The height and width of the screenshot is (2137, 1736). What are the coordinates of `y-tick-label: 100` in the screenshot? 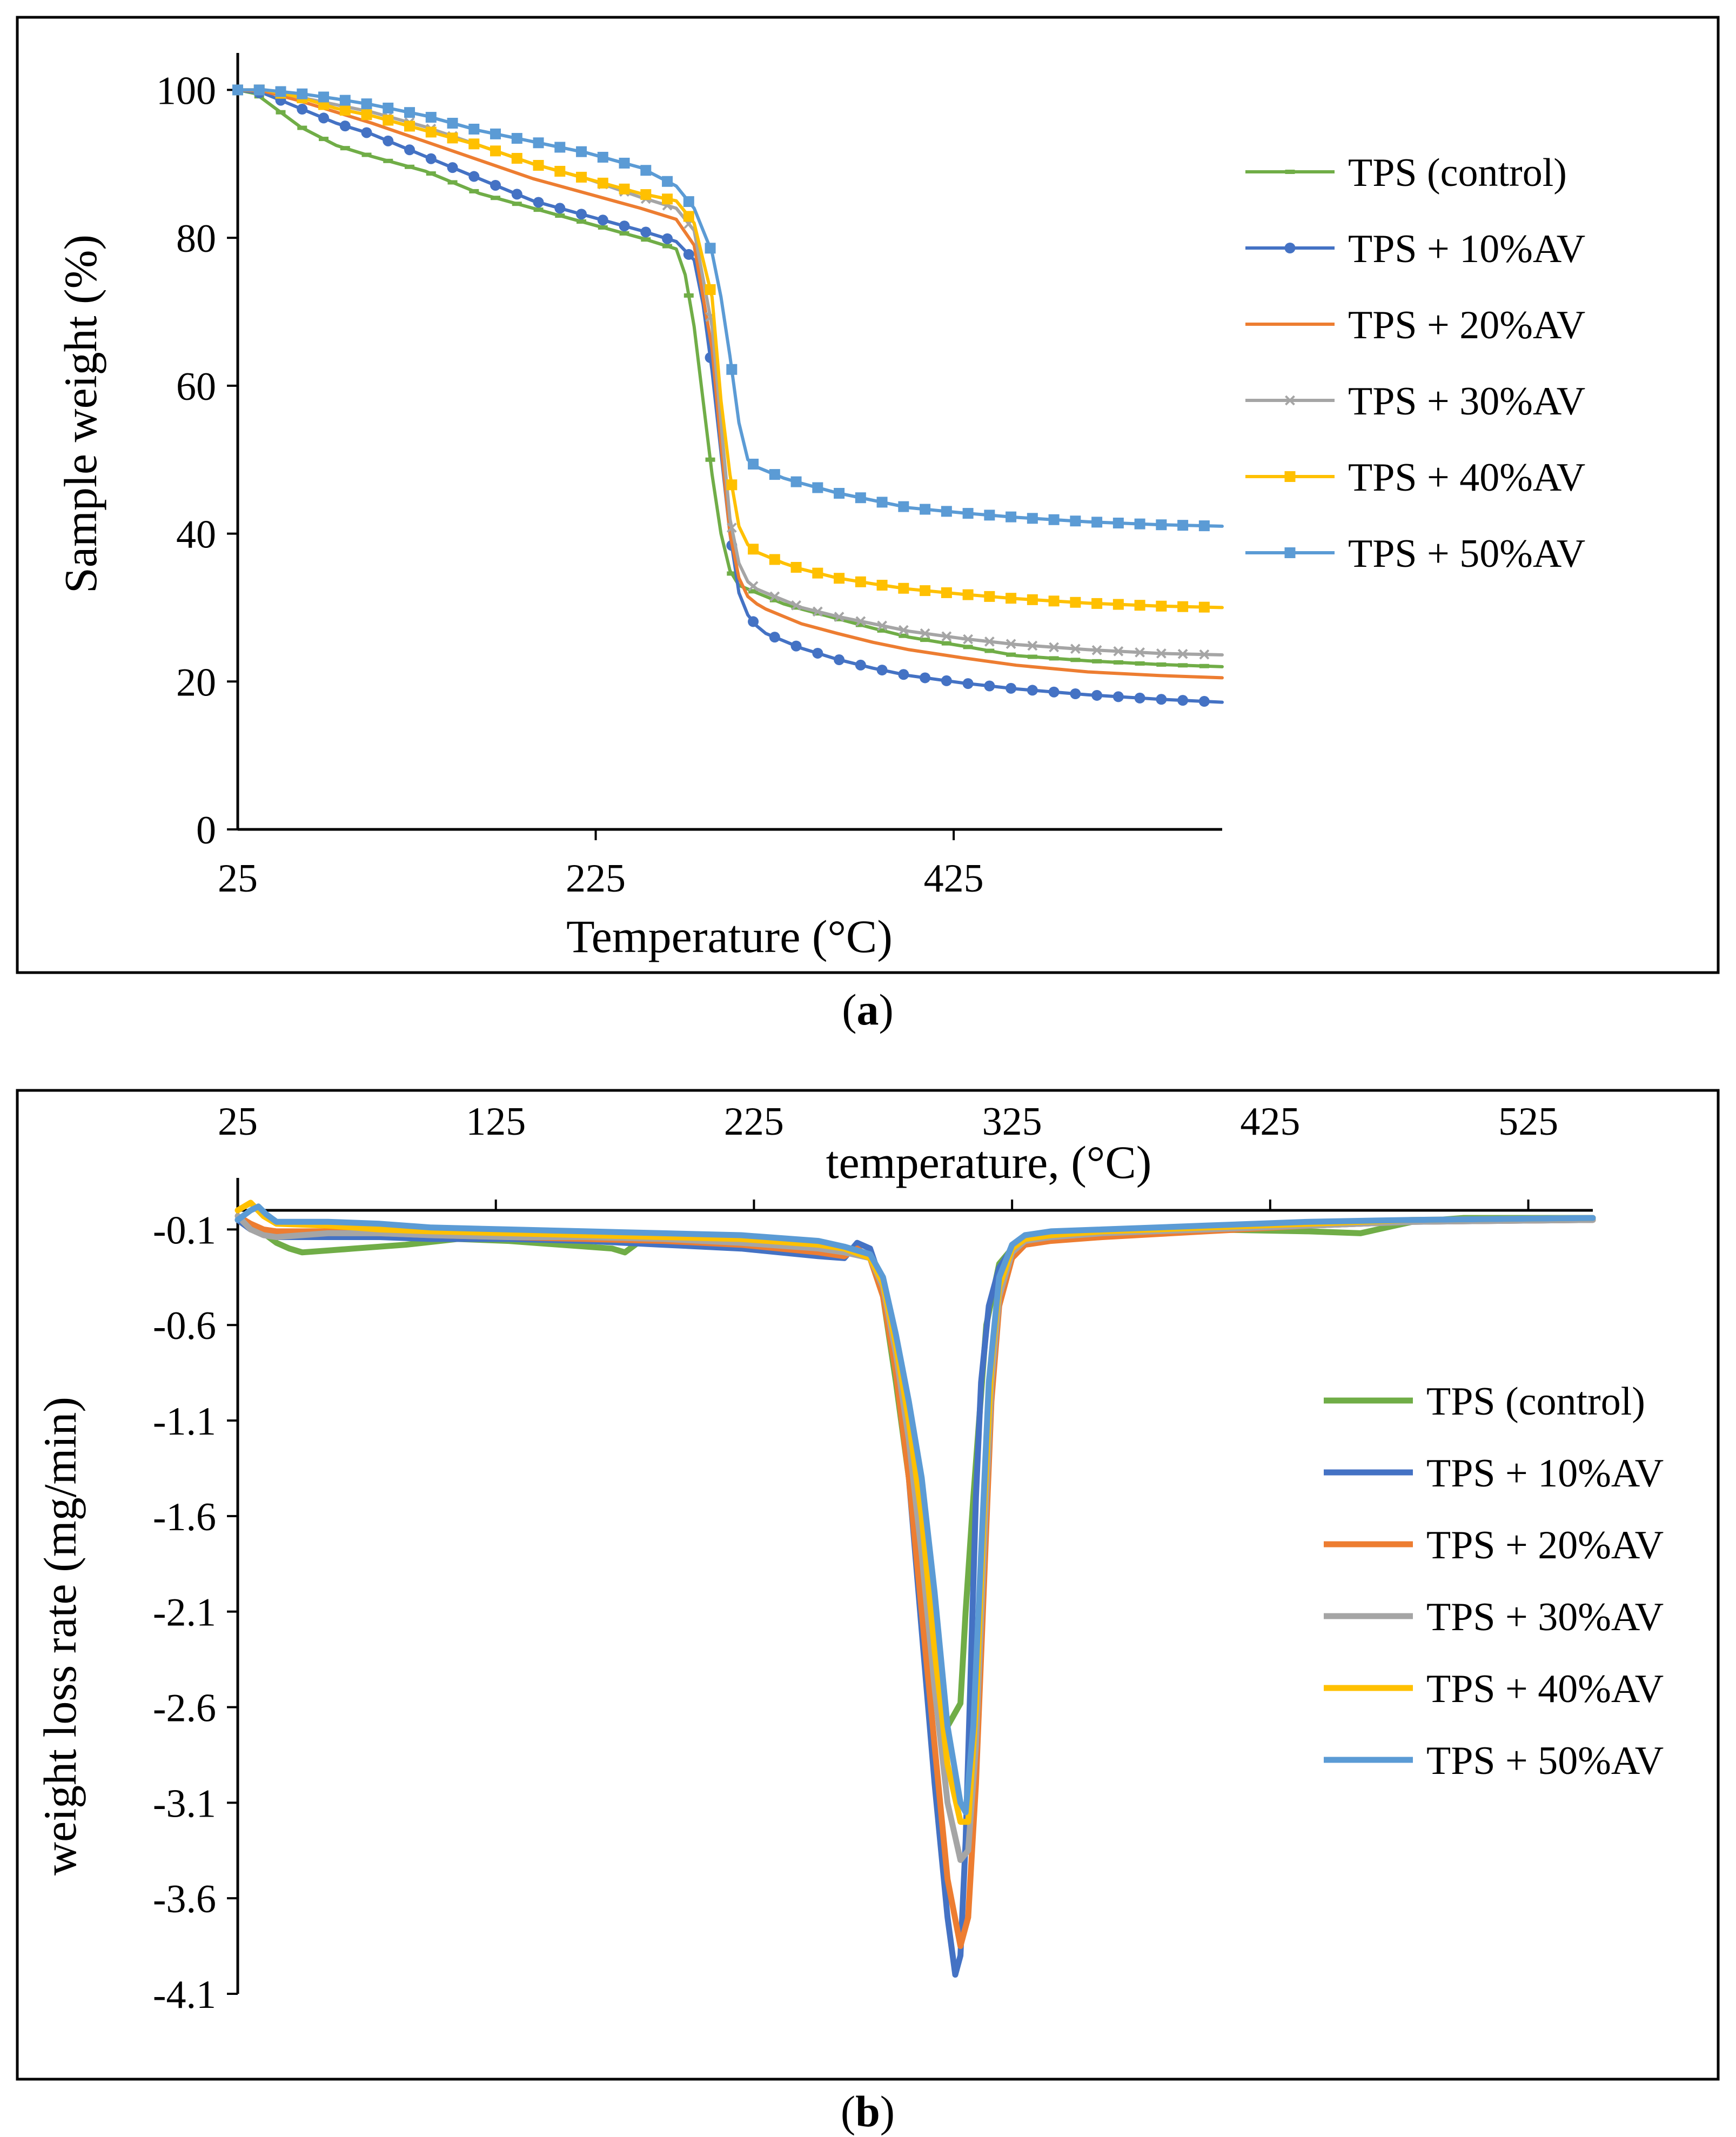 It's located at (186, 91).